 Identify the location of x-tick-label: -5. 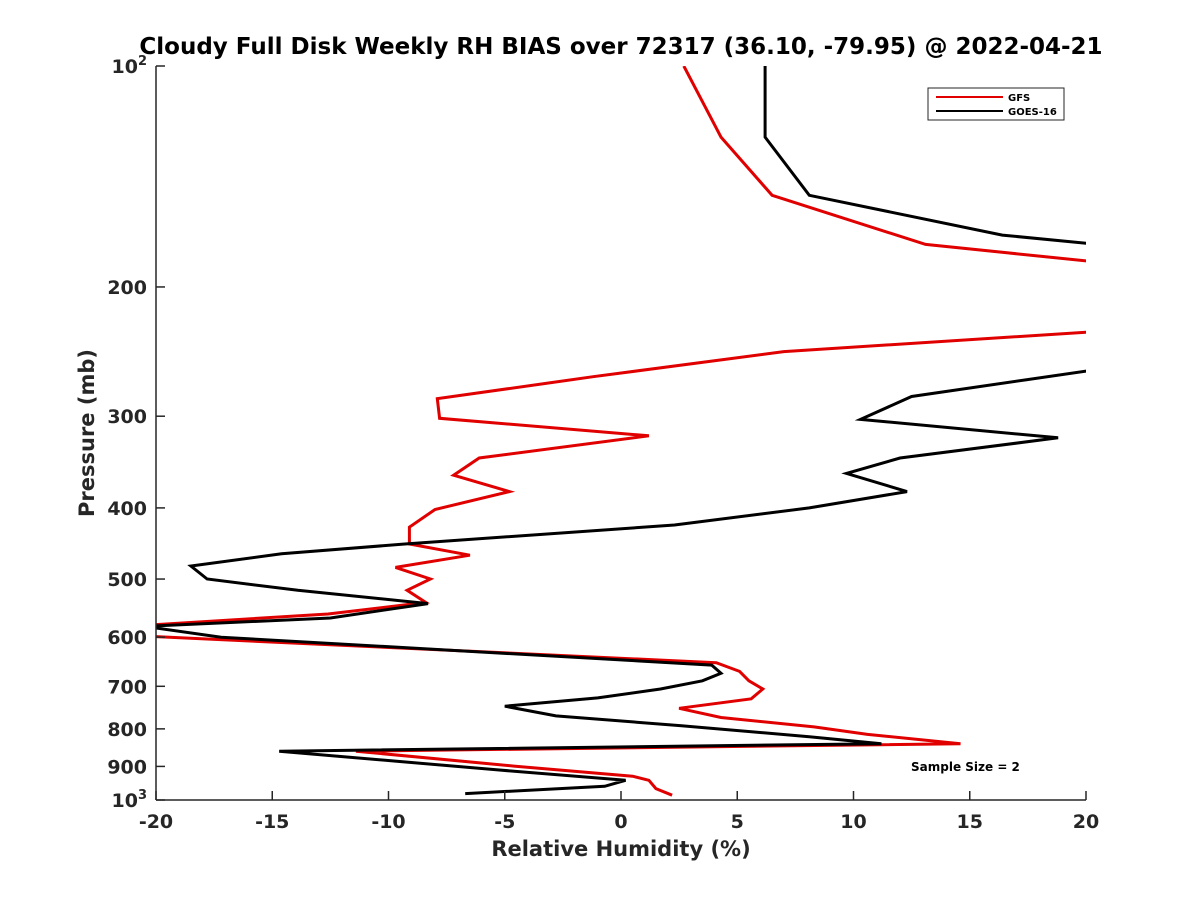
(504, 822).